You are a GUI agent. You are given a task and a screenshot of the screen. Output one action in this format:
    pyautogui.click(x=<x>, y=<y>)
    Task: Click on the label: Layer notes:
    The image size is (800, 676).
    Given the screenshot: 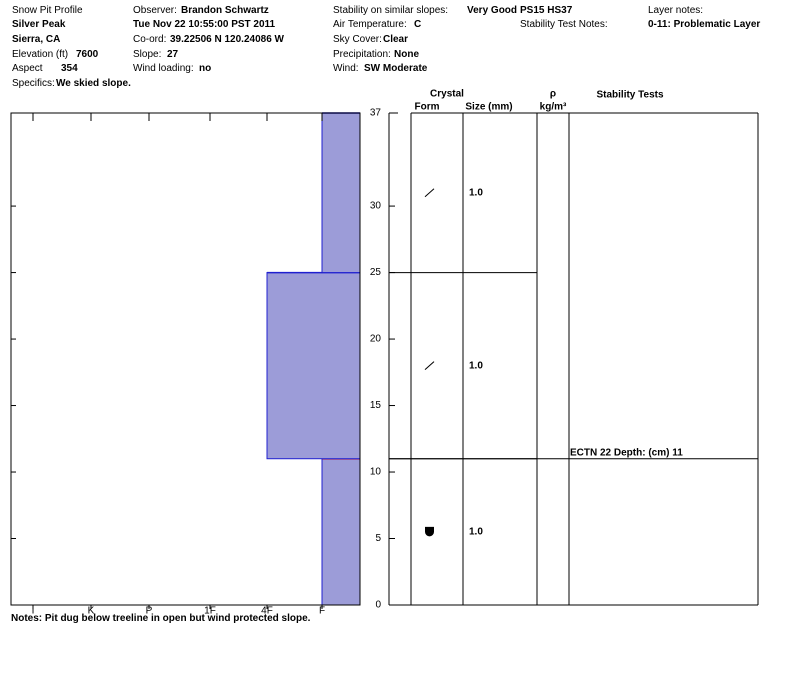 What is the action you would take?
    pyautogui.click(x=676, y=10)
    